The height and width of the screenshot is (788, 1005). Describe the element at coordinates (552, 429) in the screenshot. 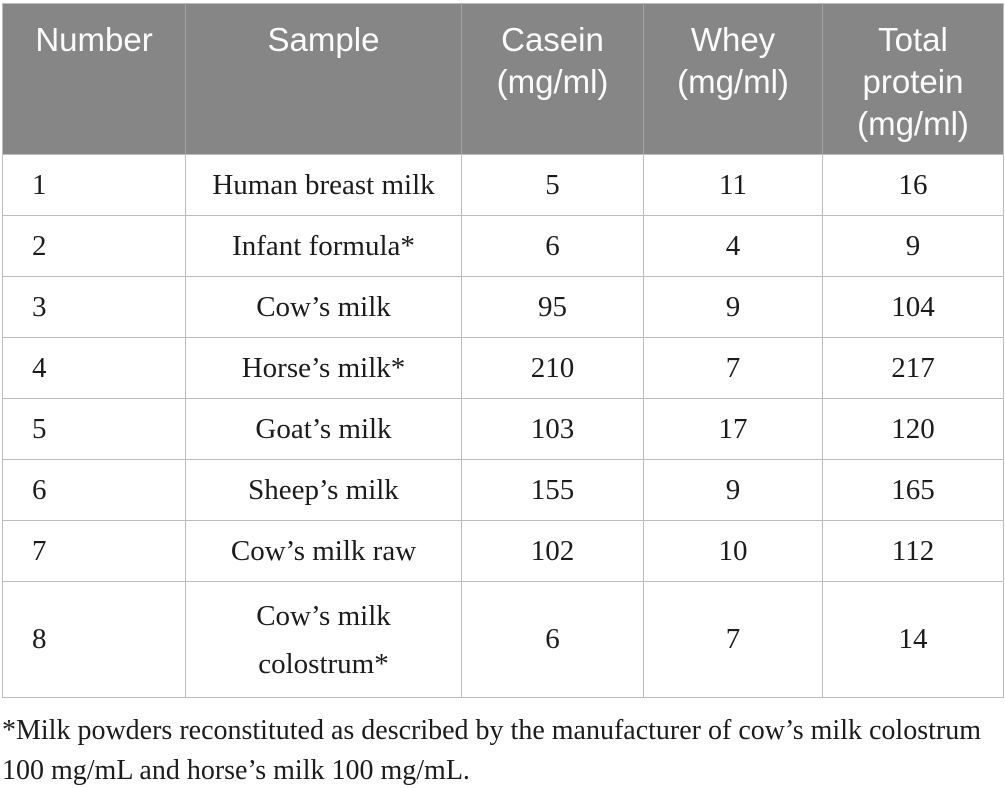

I see `cell-casein: 103` at that location.